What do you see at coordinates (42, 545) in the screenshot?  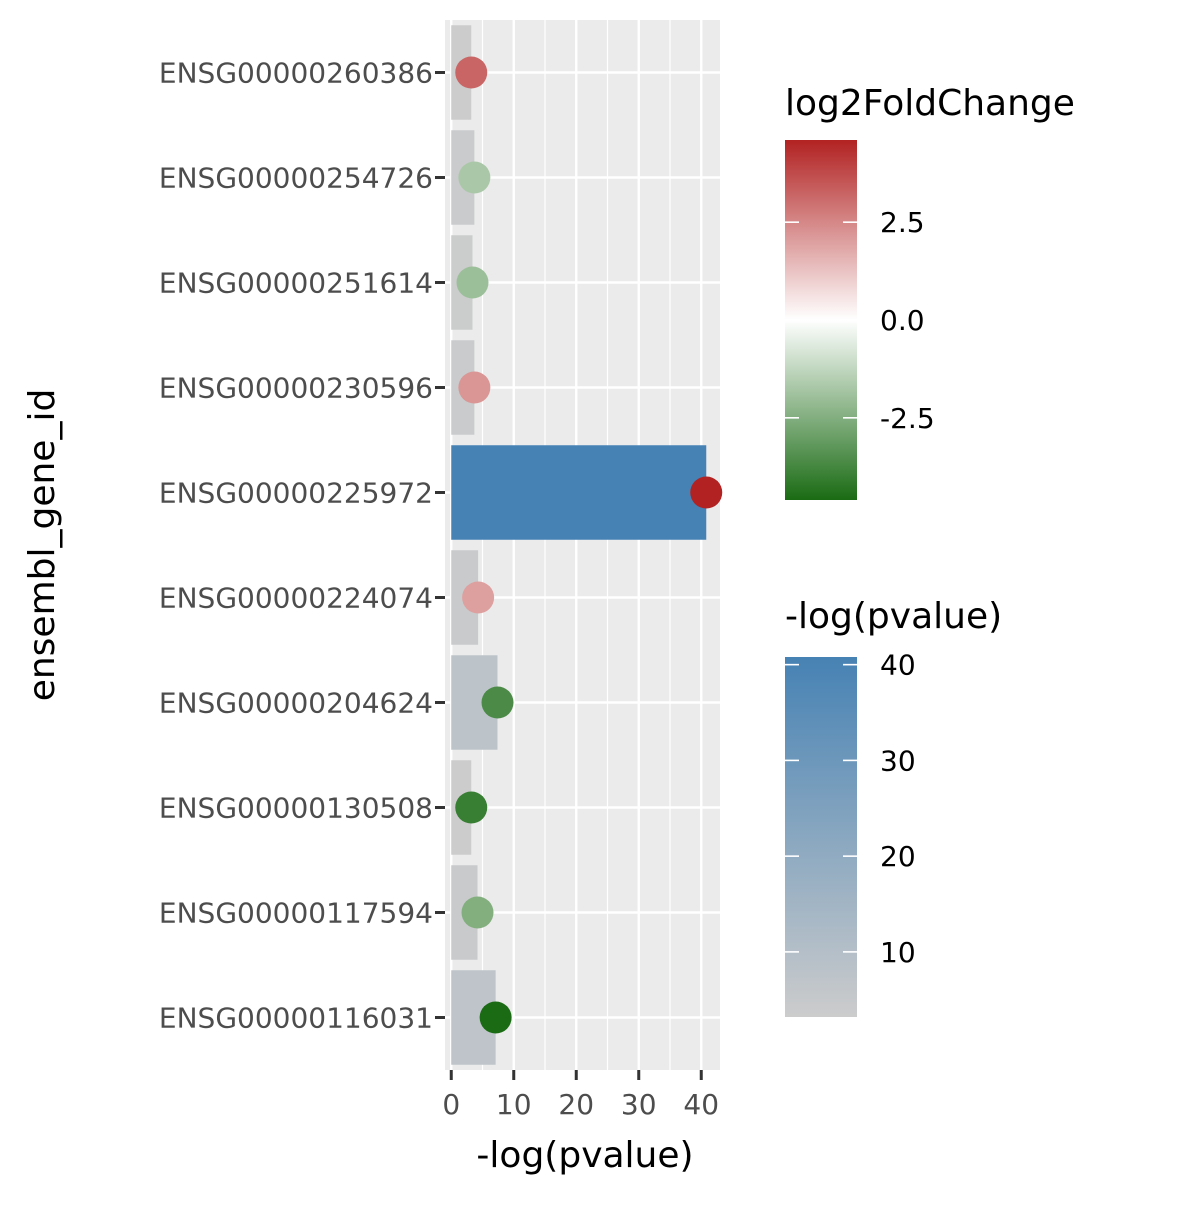 I see `y-axis-title: ensembl_gene_id` at bounding box center [42, 545].